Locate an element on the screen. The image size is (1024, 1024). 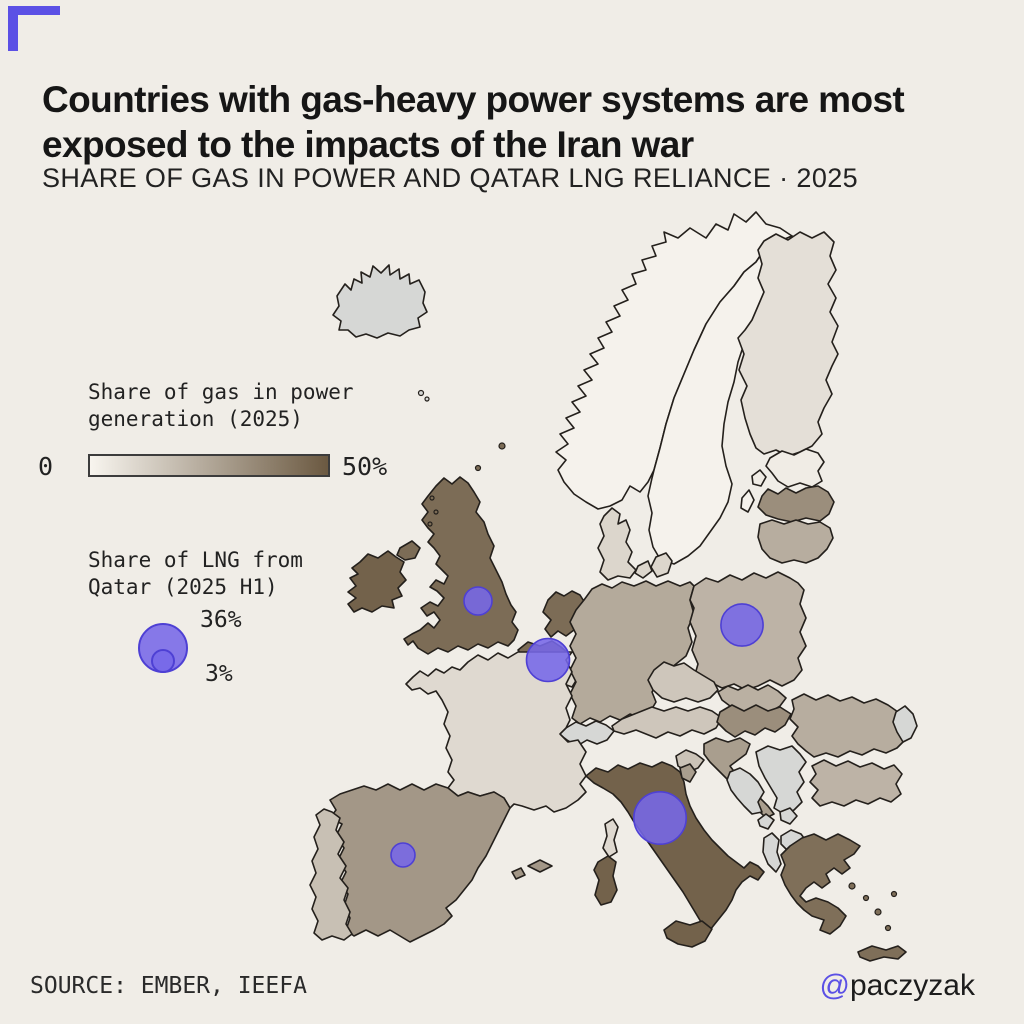
legend-gas-title: Share of gas in power generation (2025) is located at coordinates (238, 406).